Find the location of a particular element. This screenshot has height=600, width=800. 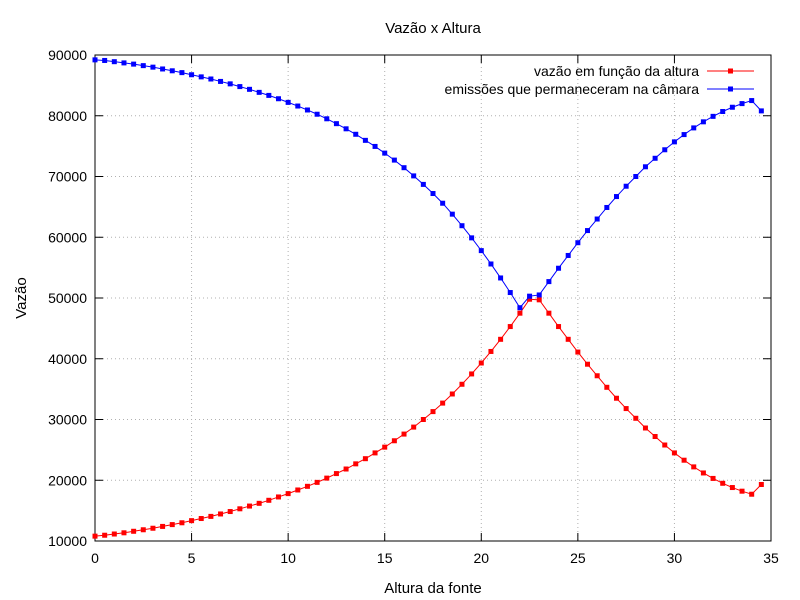

legend-label: emissões que permaneceram na câmara is located at coordinates (572, 89).